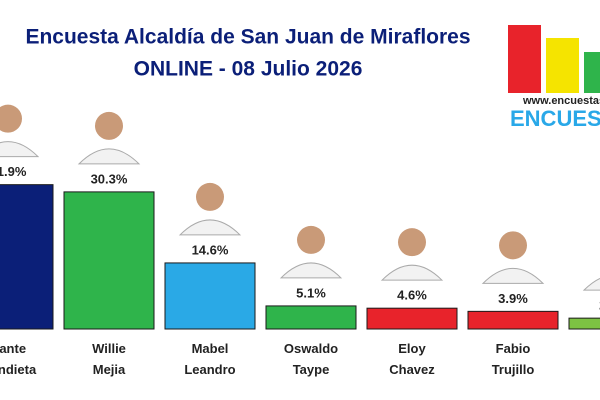  What do you see at coordinates (109, 178) in the screenshot?
I see `value-label: 30.3%` at bounding box center [109, 178].